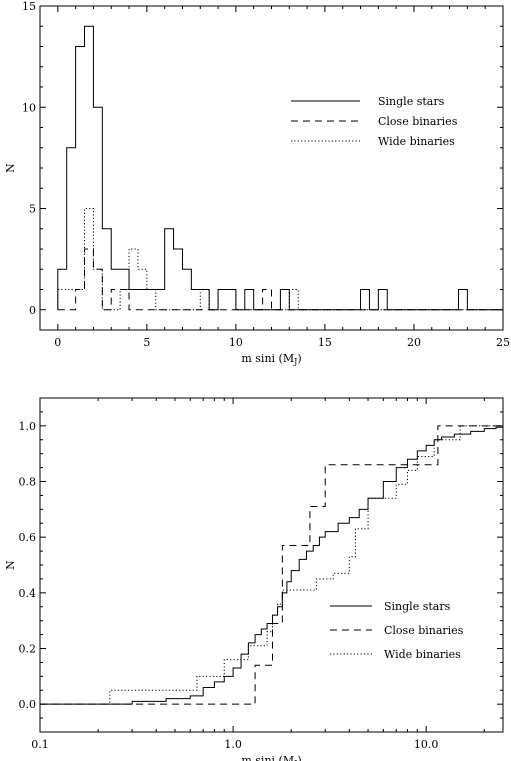 Image resolution: width=511 pixels, height=761 pixels. I want to click on y-tick-label: 10, so click(29, 107).